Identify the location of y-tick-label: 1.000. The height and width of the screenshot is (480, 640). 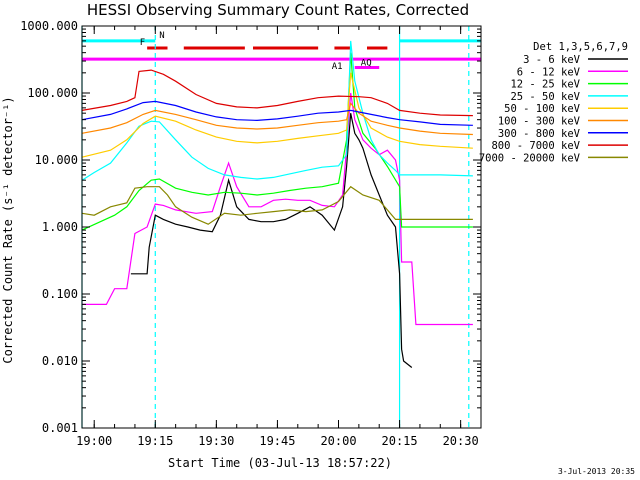
(60, 227).